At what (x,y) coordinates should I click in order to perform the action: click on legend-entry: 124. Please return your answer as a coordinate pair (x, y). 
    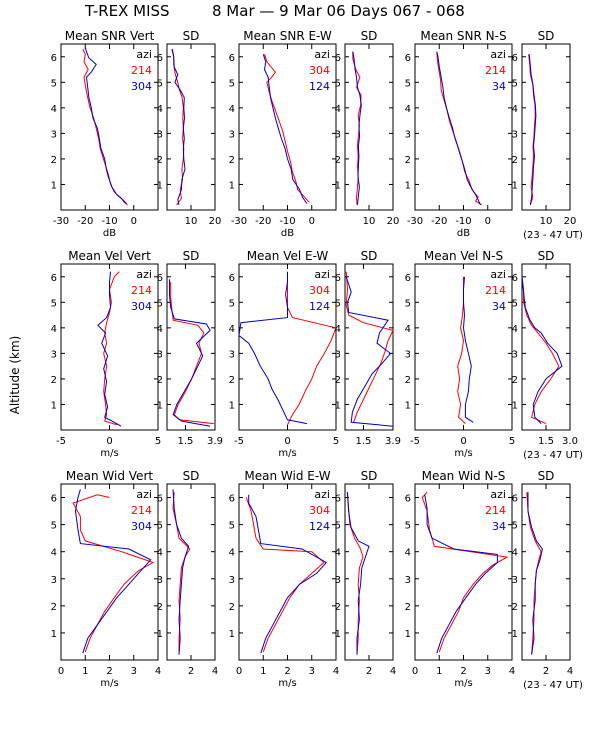
    Looking at the image, I should click on (319, 526).